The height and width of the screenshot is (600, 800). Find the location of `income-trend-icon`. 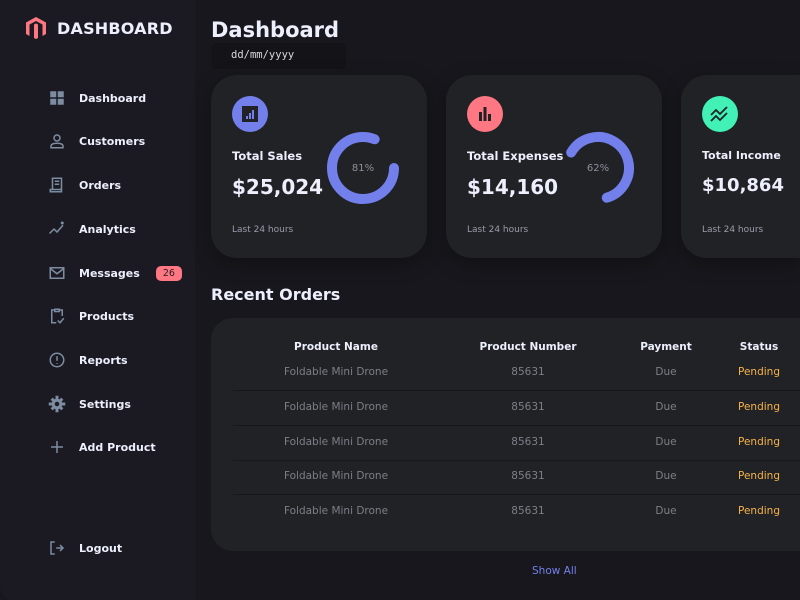

income-trend-icon is located at coordinates (720, 114).